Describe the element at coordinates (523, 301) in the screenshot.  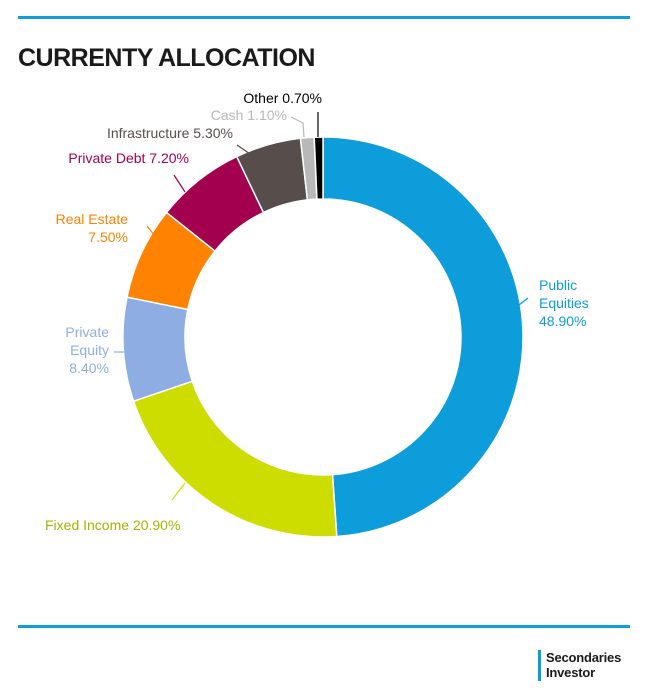
I see `leader-line-public-equities` at that location.